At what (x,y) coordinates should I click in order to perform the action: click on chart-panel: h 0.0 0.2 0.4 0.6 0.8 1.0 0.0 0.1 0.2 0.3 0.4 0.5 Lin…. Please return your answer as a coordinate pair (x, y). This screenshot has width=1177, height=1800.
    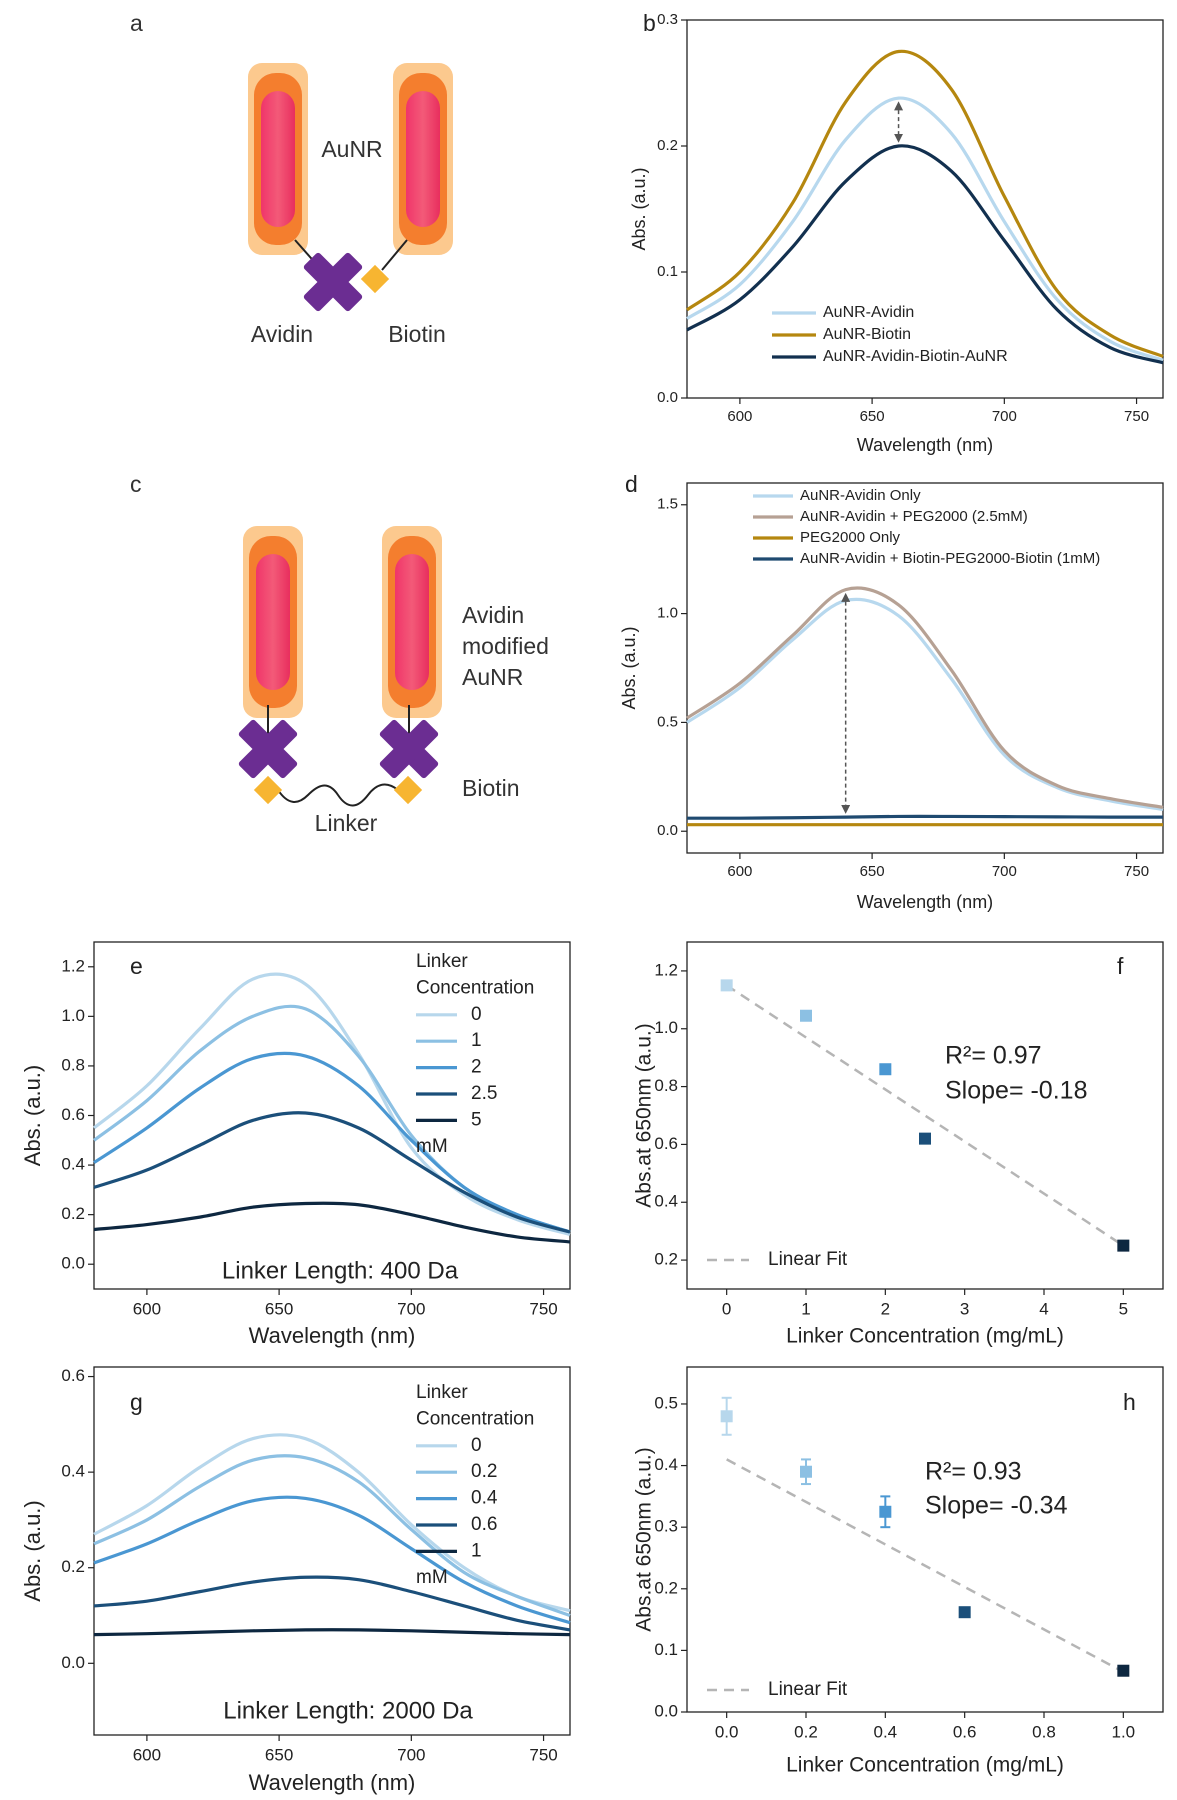
    Looking at the image, I should click on (898, 1571).